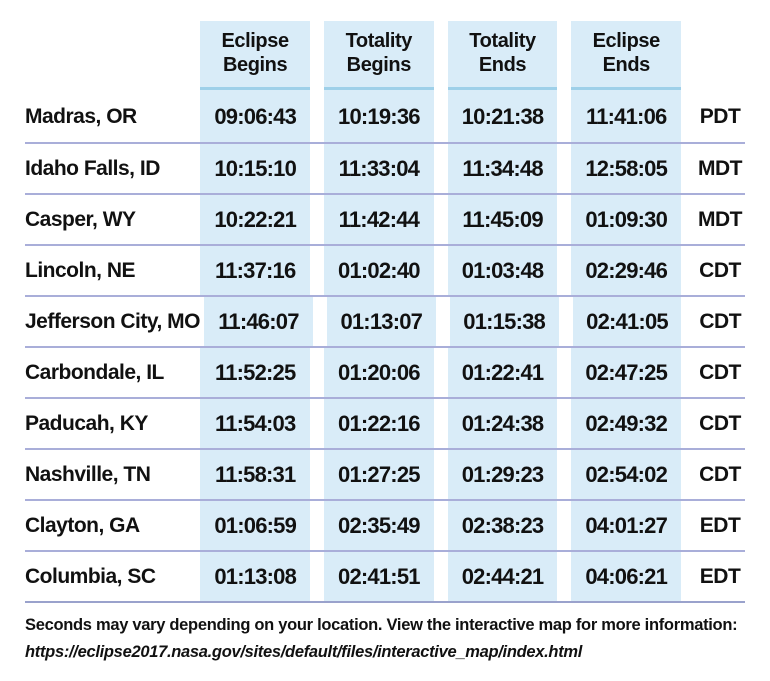  I want to click on column-header-eclipse-begins: Eclipse Begins, so click(255, 56).